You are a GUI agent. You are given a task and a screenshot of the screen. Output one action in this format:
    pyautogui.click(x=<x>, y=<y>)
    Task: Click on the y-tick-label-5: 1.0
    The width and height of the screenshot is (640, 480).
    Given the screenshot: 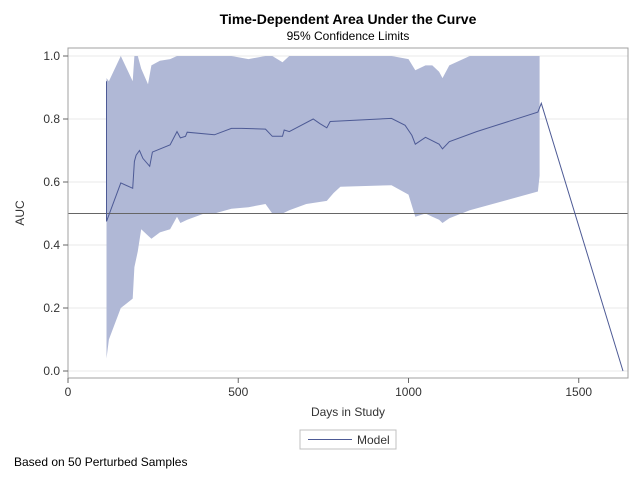 What is the action you would take?
    pyautogui.click(x=51, y=56)
    